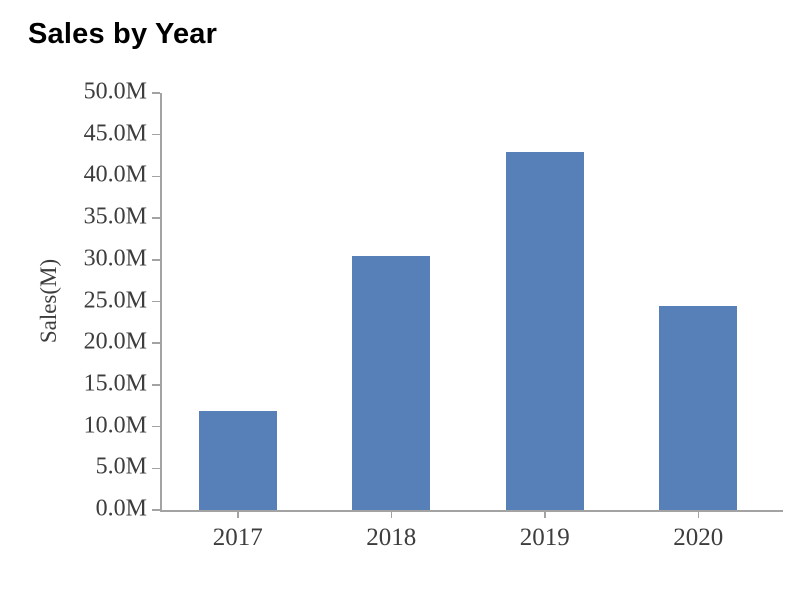 This screenshot has width=792, height=592. What do you see at coordinates (123, 34) in the screenshot?
I see `chart-title: Sales by Year` at bounding box center [123, 34].